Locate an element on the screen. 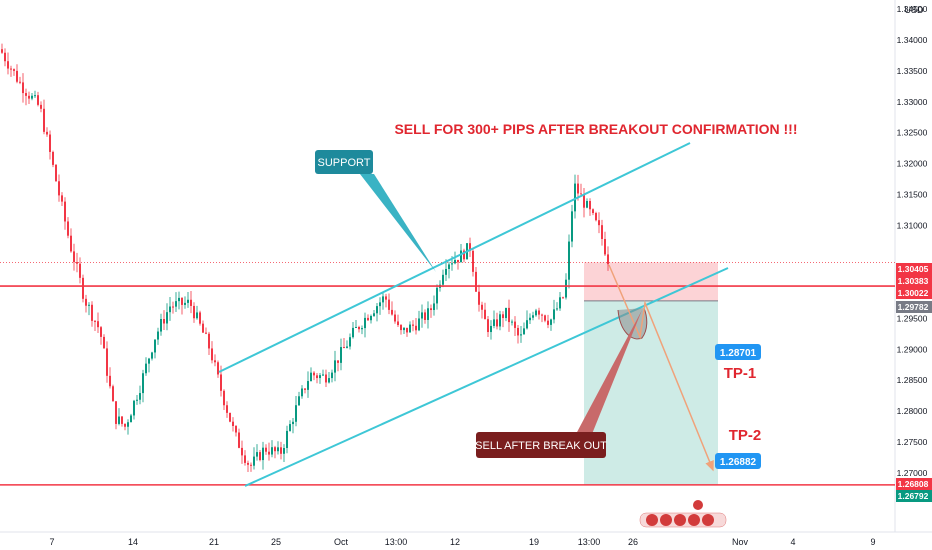  event-markers is located at coordinates (683, 514).